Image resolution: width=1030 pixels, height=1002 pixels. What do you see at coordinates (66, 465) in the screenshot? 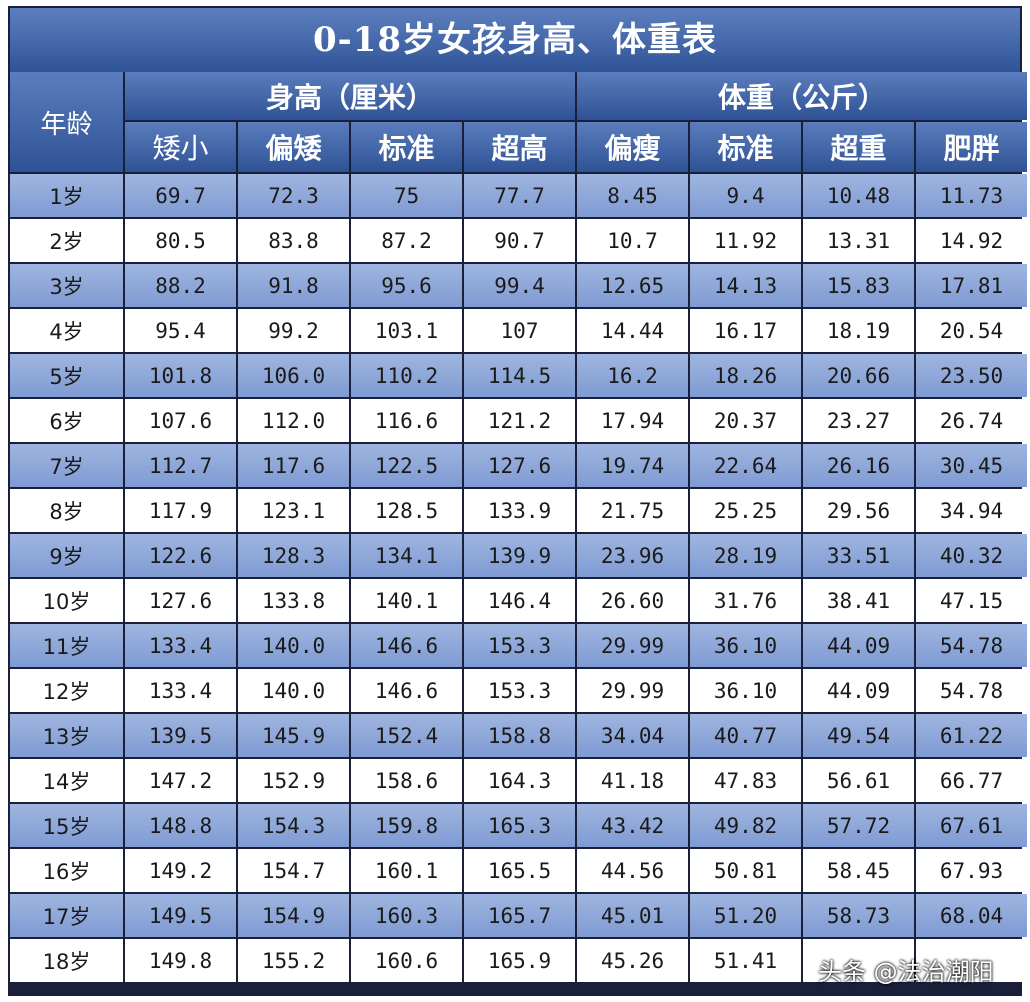
I see `age-cell: 7岁` at bounding box center [66, 465].